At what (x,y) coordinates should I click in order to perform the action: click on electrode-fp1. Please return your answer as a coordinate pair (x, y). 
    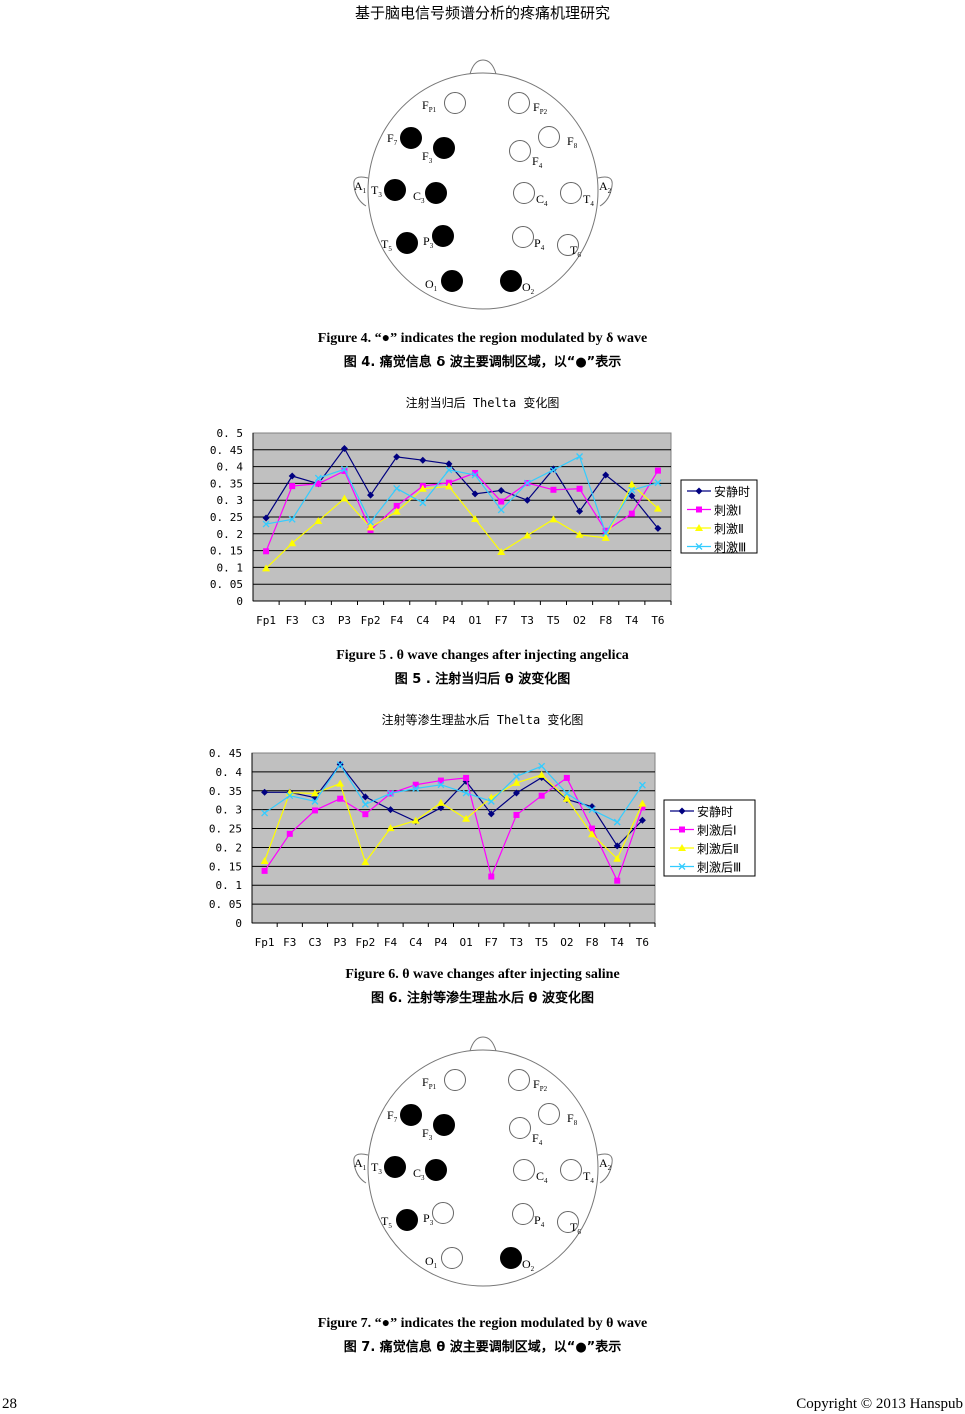
    Looking at the image, I should click on (455, 1080).